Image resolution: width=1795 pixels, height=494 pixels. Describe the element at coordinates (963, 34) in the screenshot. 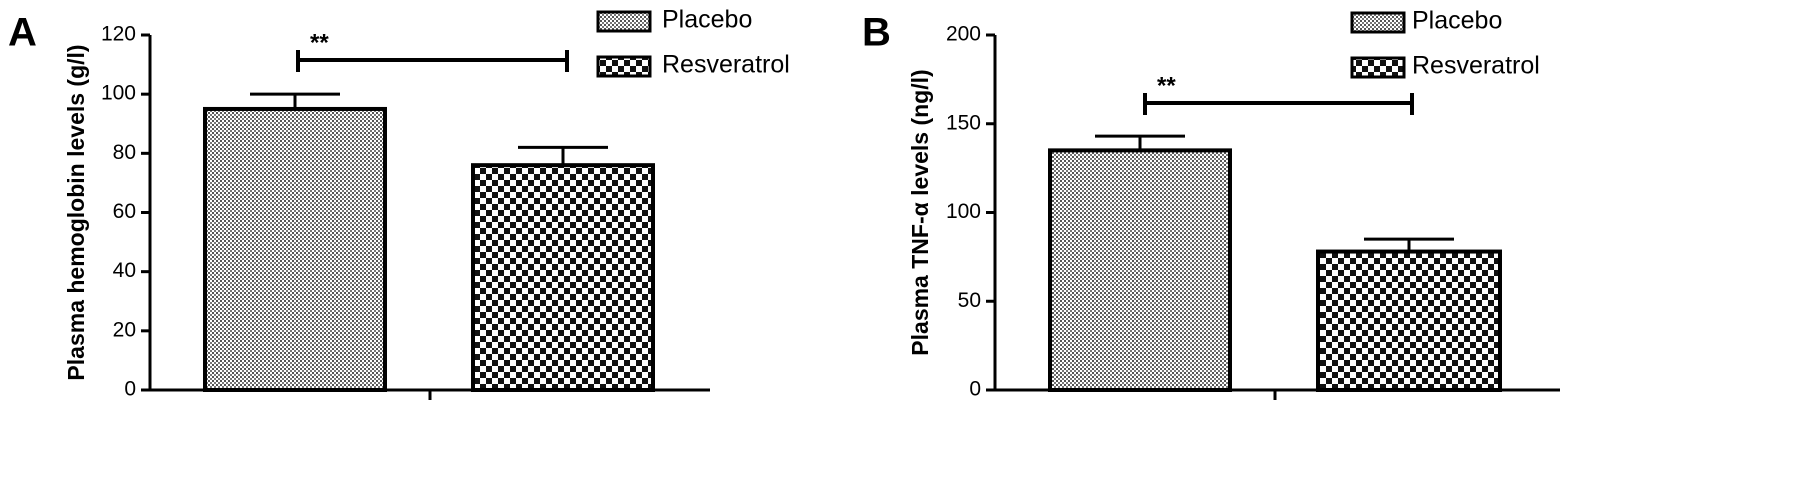

I see `y-tick-label: 200` at that location.